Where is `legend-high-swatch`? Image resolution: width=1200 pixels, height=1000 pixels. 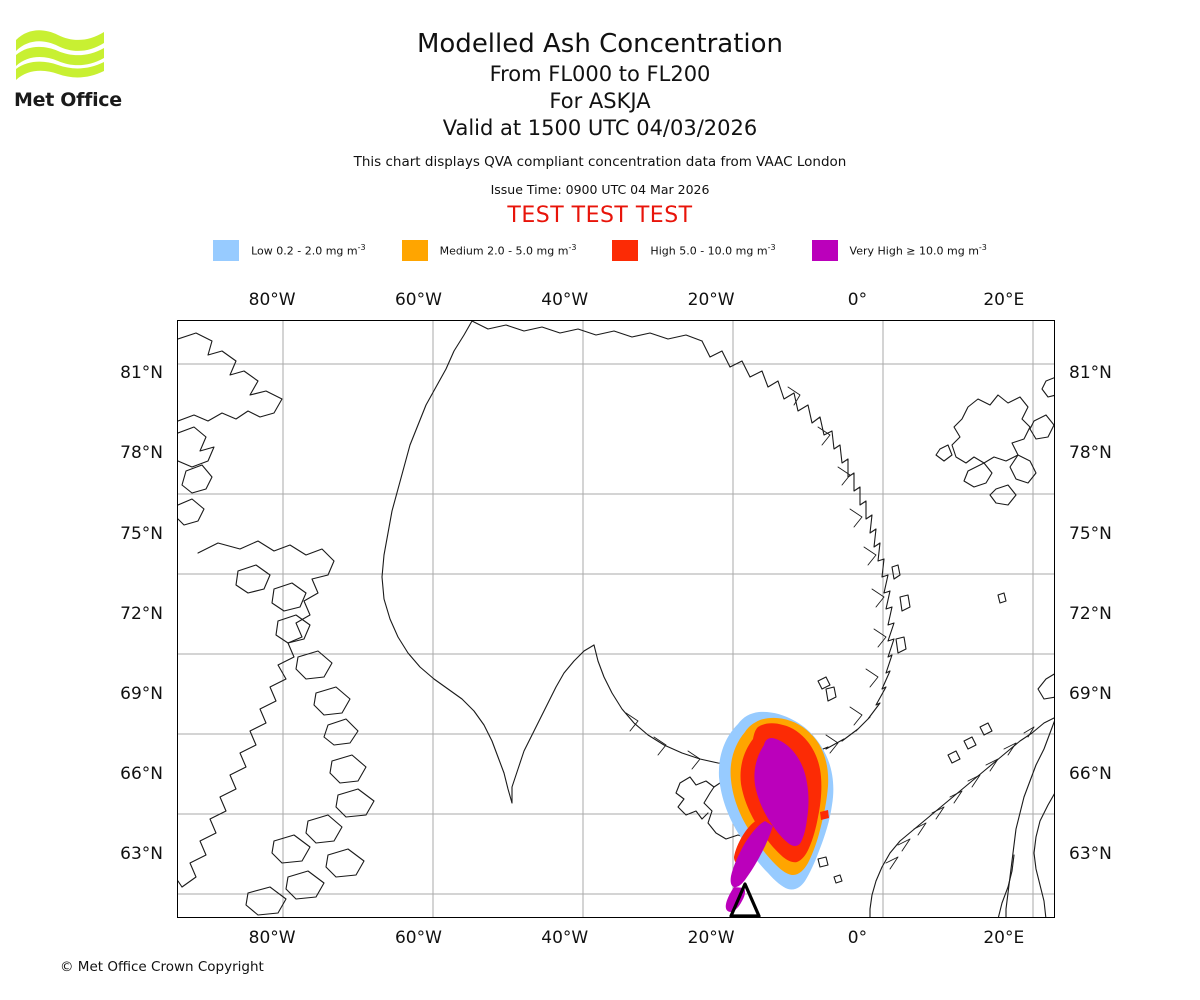
legend-high-swatch is located at coordinates (625, 250).